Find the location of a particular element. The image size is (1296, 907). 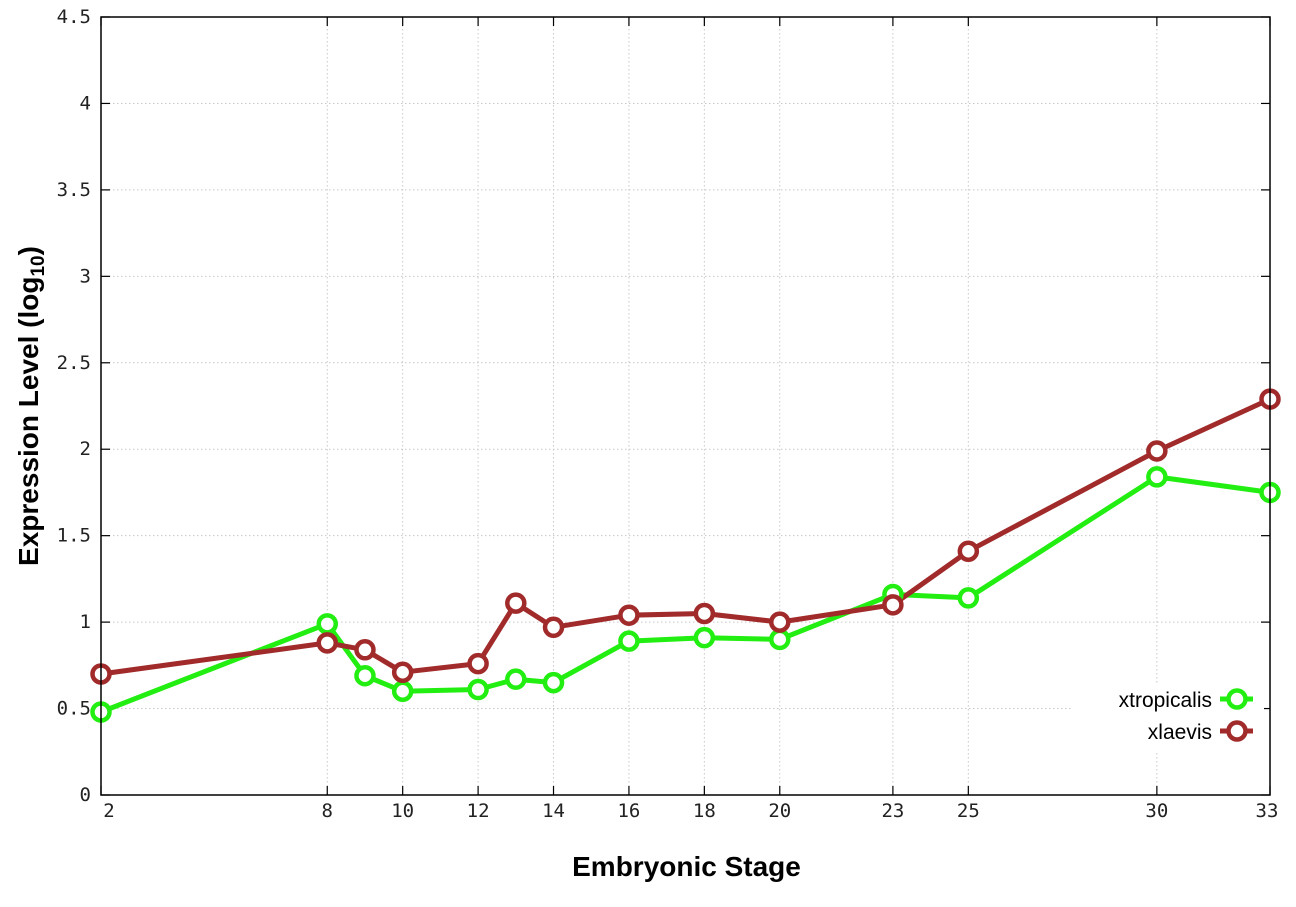

y-tick-label: 2.5 is located at coordinates (74, 363).